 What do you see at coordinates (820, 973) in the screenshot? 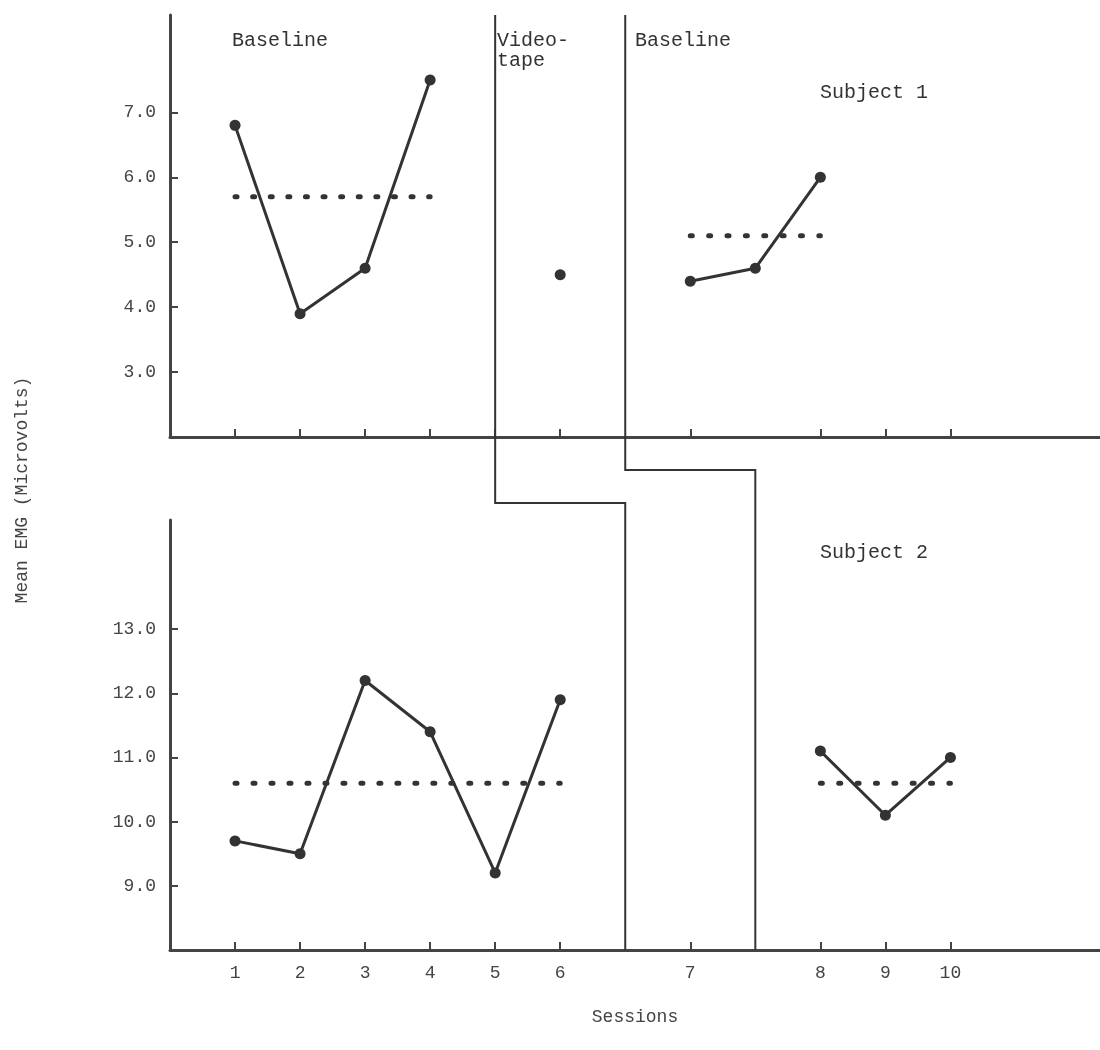
I see `x-tick-label: 8` at bounding box center [820, 973].